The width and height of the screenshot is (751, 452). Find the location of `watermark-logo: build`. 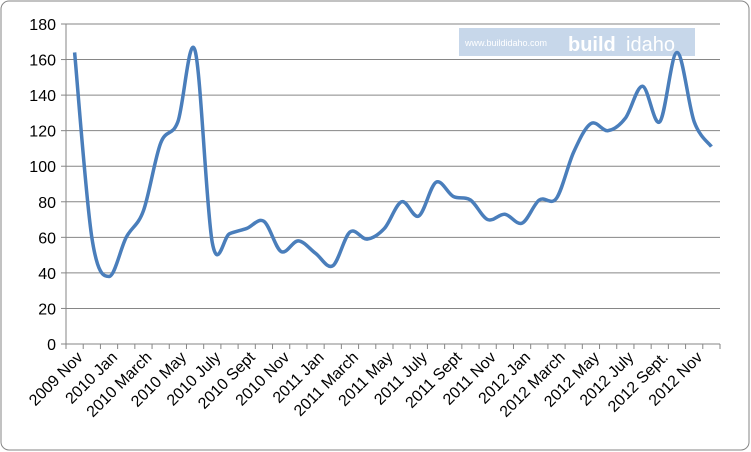

watermark-logo: build is located at coordinates (592, 45).